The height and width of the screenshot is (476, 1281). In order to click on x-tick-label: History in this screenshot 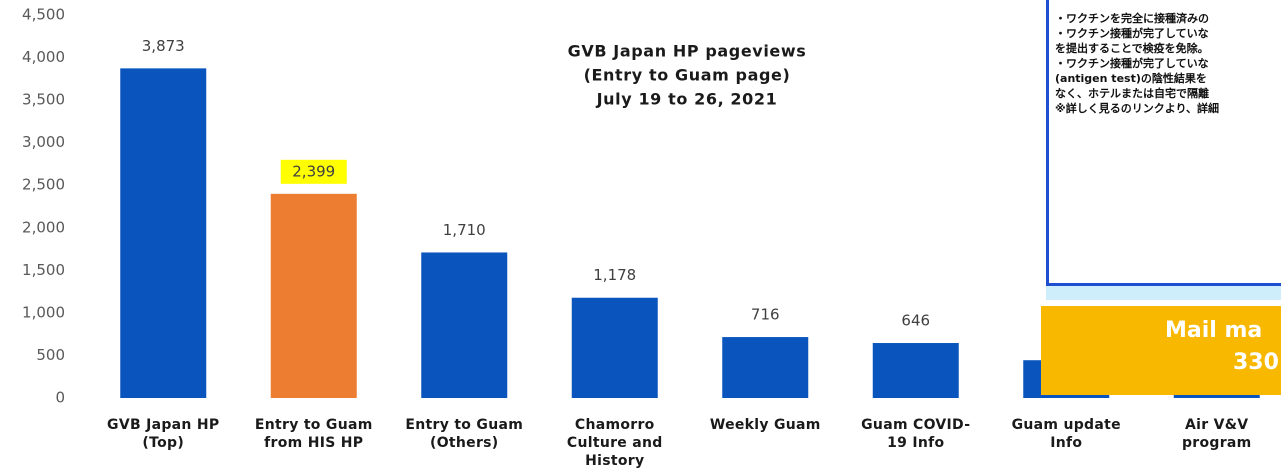, I will do `click(614, 461)`.